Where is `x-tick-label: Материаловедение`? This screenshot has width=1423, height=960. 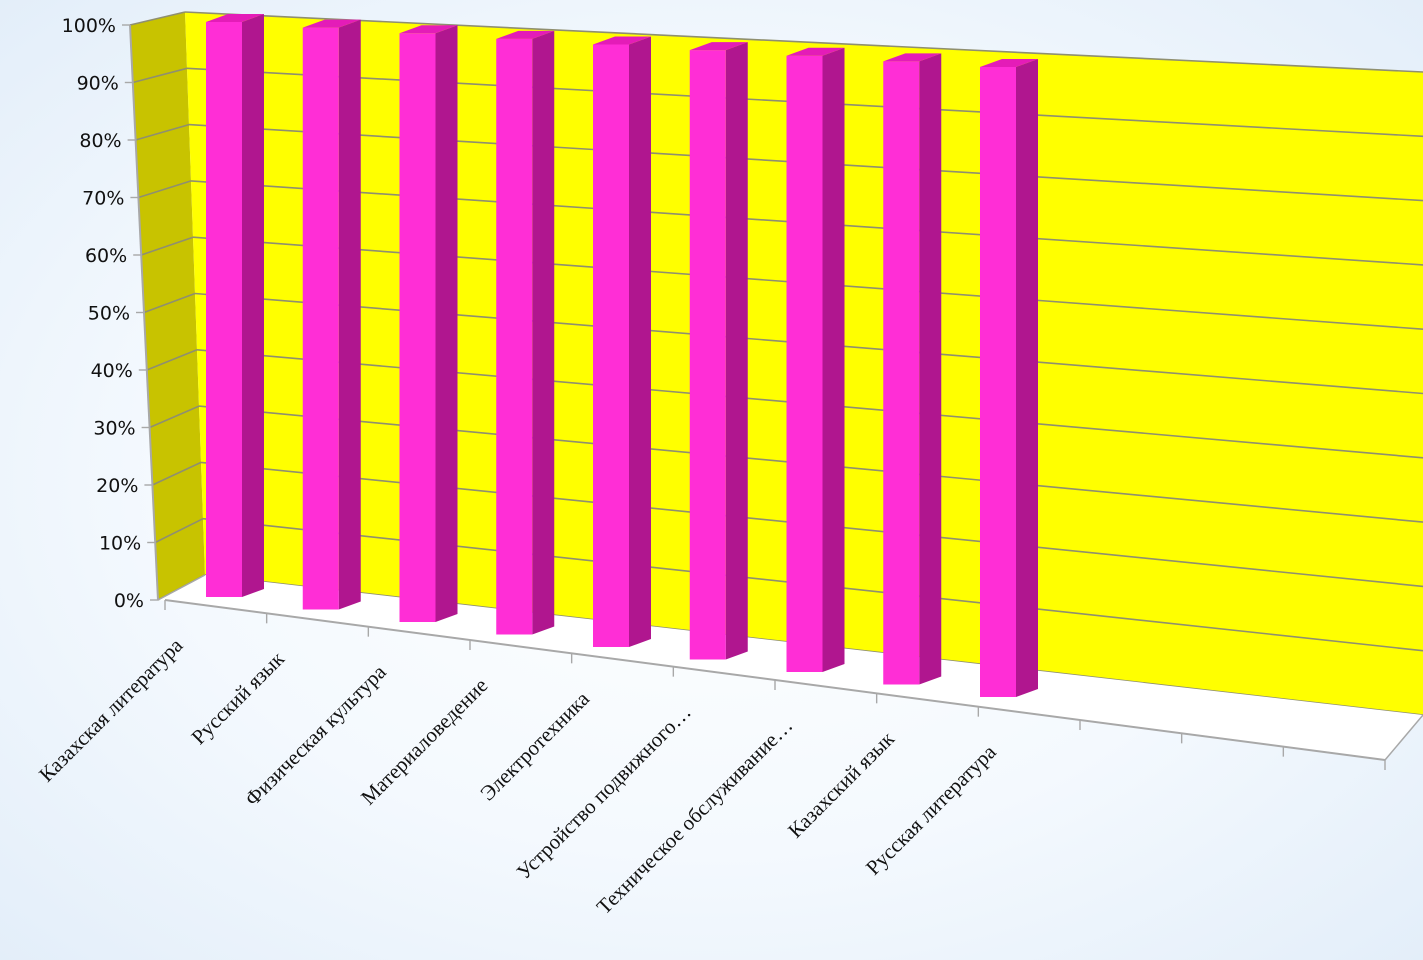 x-tick-label: Материаловедение is located at coordinates (424, 741).